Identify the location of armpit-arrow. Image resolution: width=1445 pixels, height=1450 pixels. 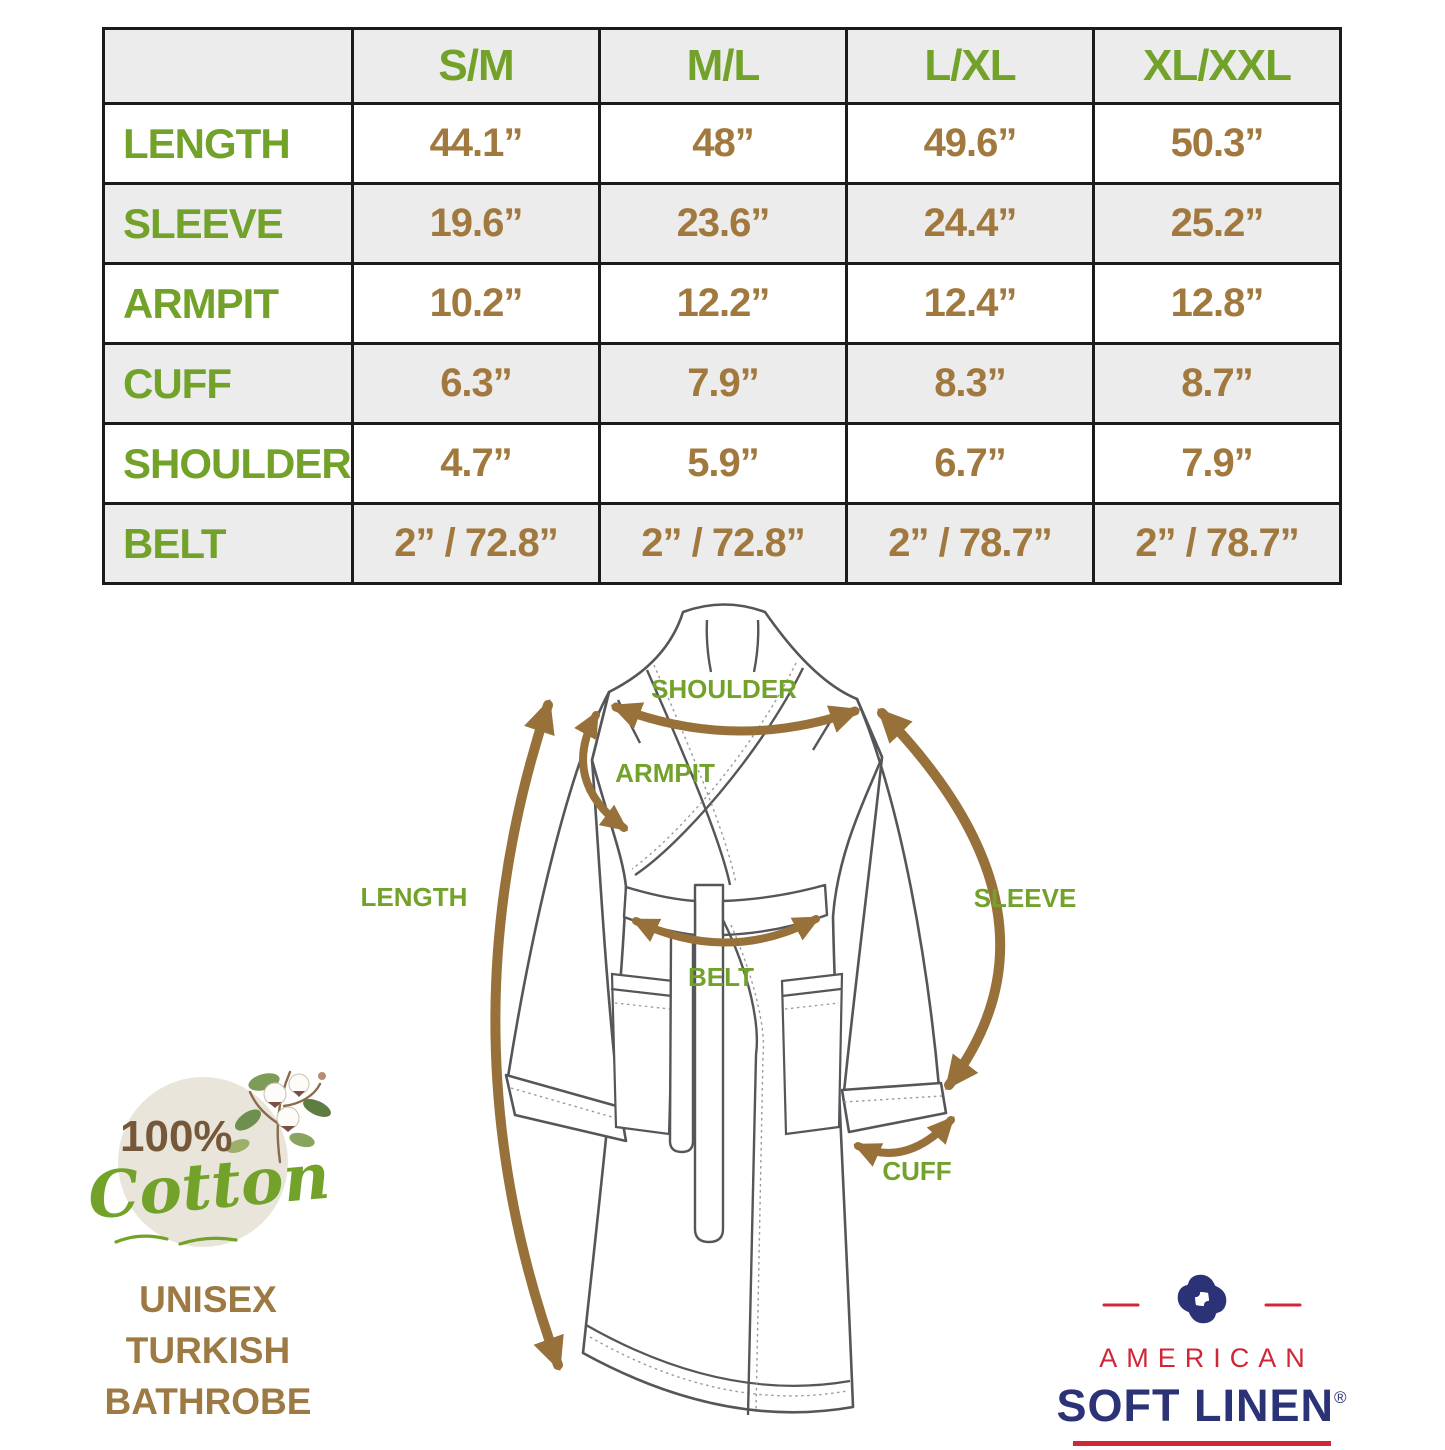
(601, 771).